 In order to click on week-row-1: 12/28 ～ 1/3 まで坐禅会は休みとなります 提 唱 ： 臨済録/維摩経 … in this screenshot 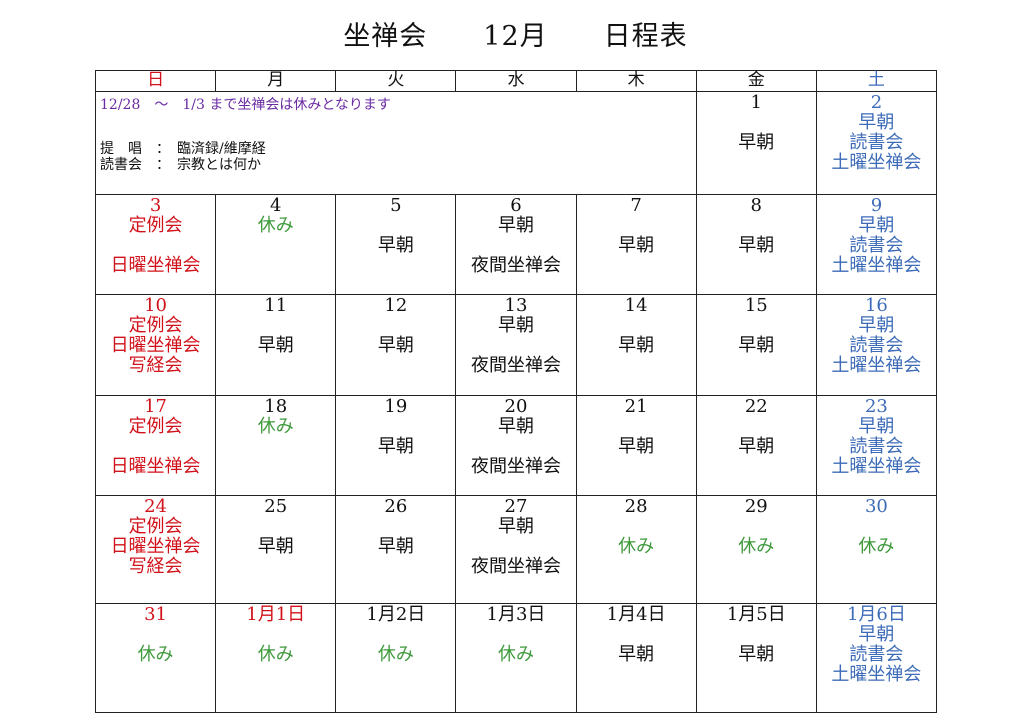, I will do `click(516, 143)`.